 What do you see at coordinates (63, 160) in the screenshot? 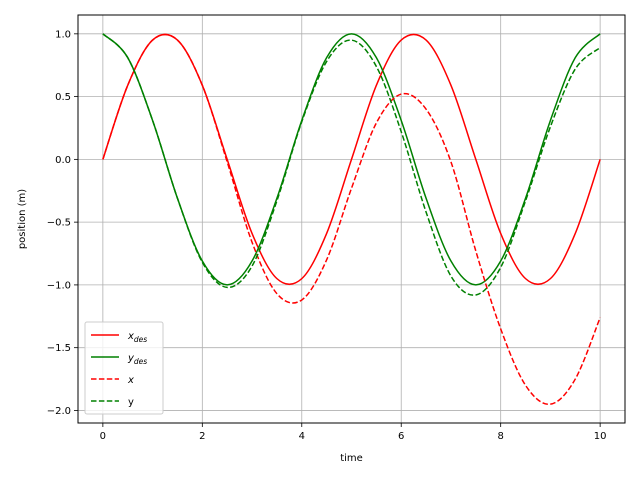
I see `y-tick-label: 0.0` at bounding box center [63, 160].